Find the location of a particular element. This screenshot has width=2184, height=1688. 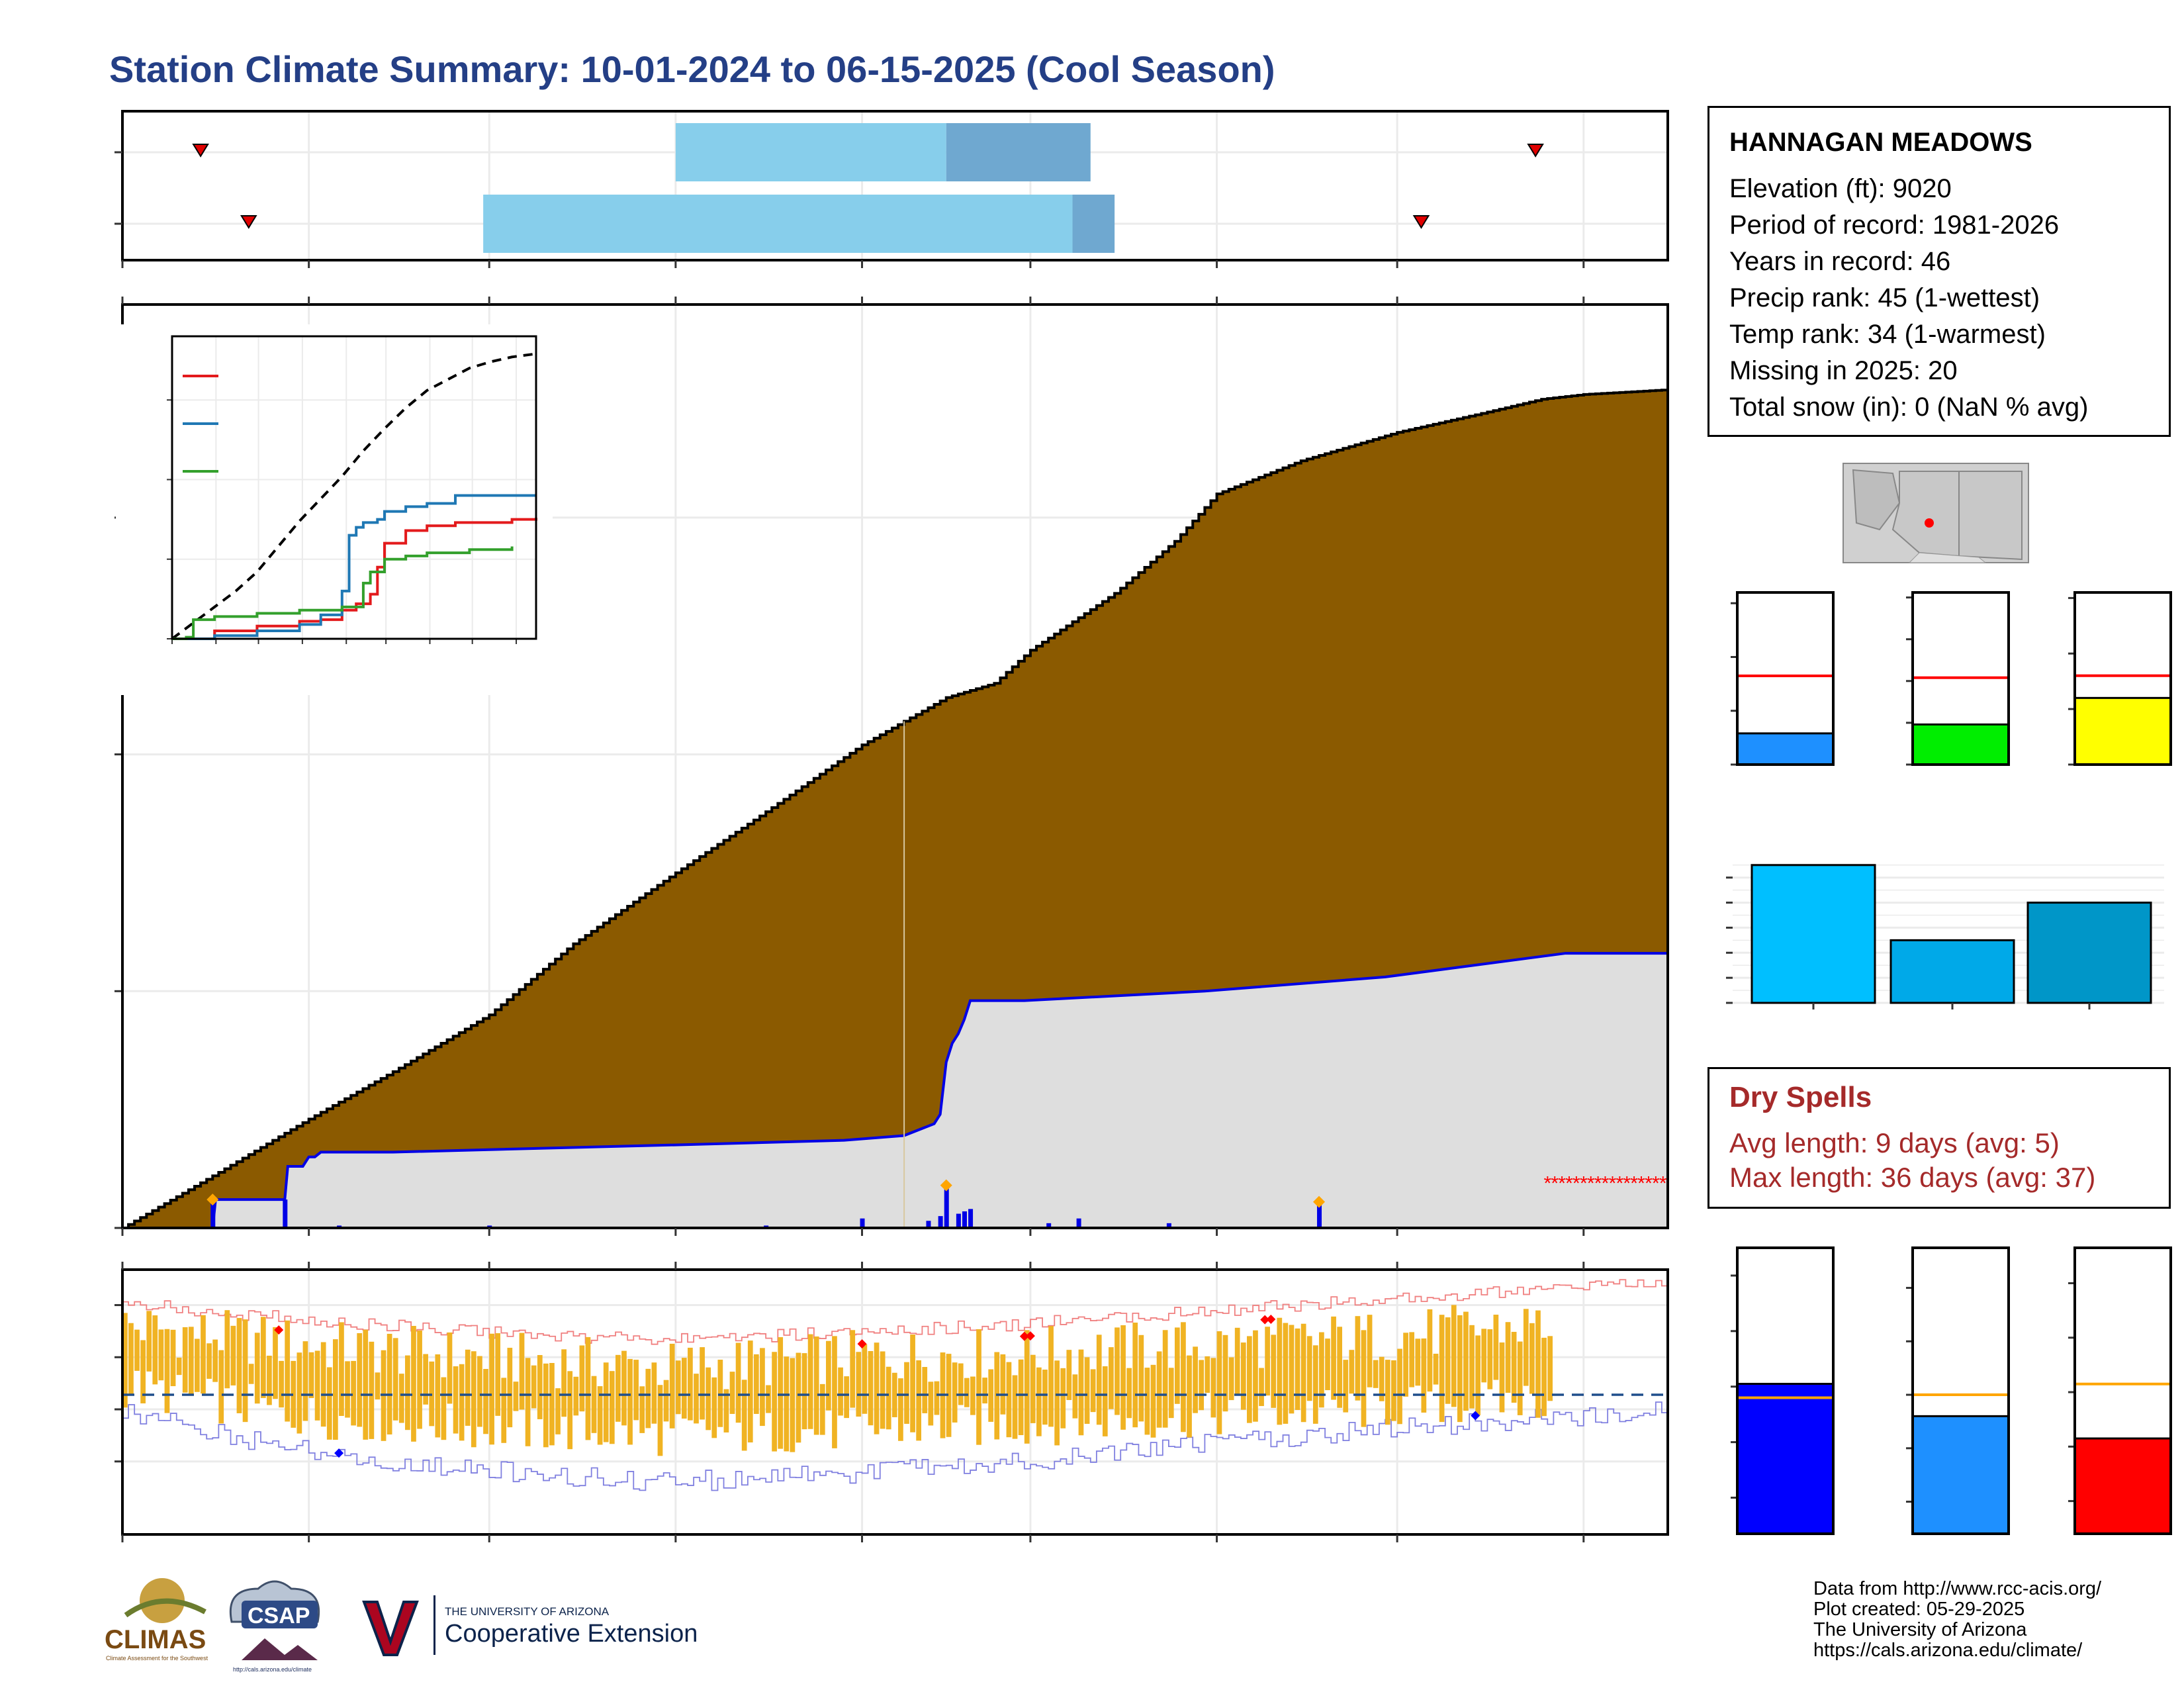

timing-bar-25-50-Avg is located at coordinates (810, 152).